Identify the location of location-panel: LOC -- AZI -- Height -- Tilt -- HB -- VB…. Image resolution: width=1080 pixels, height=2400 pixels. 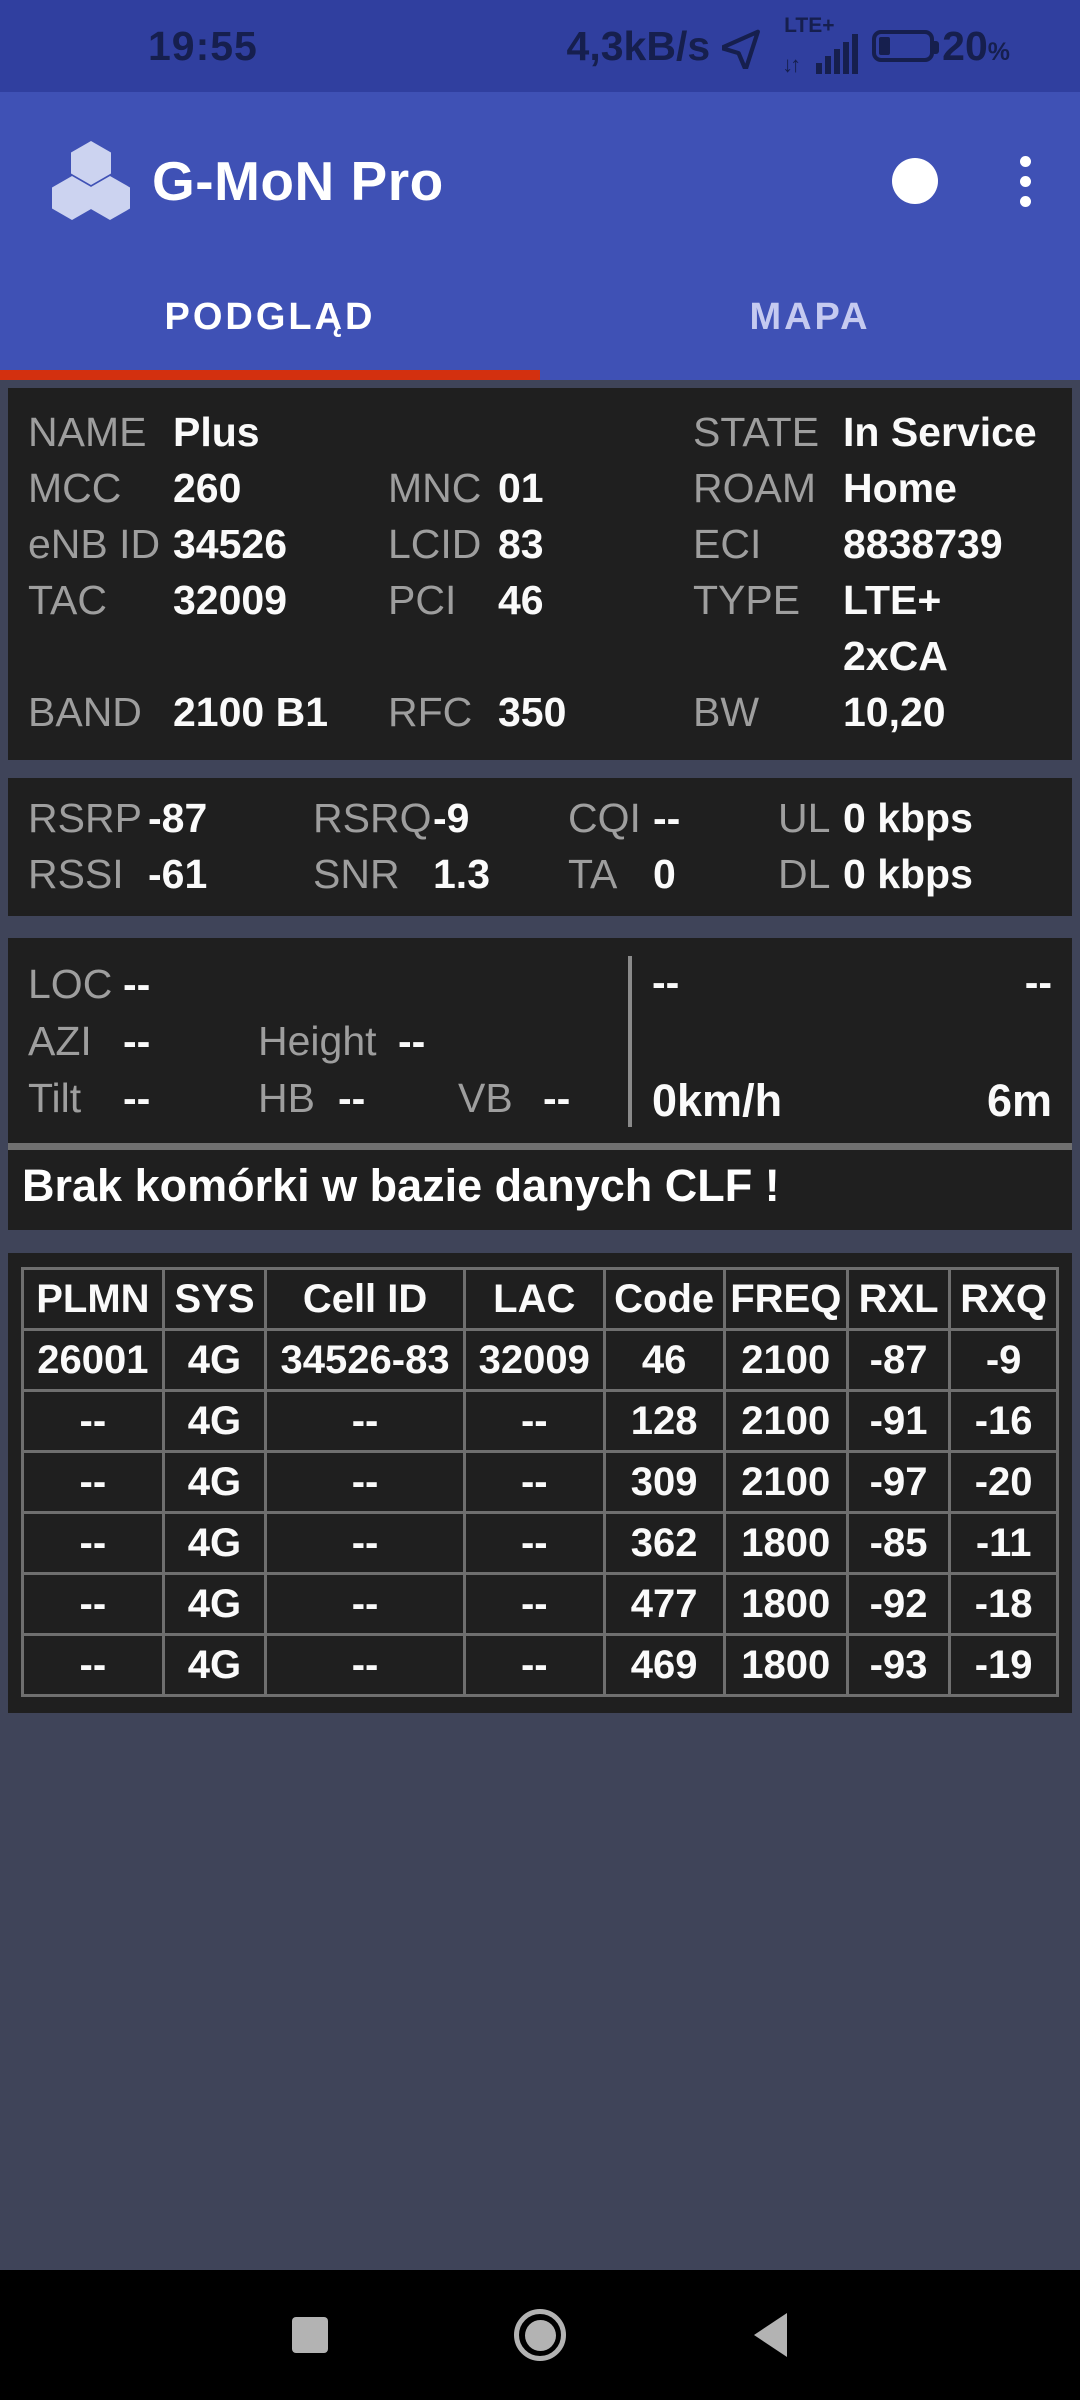
(540, 1084).